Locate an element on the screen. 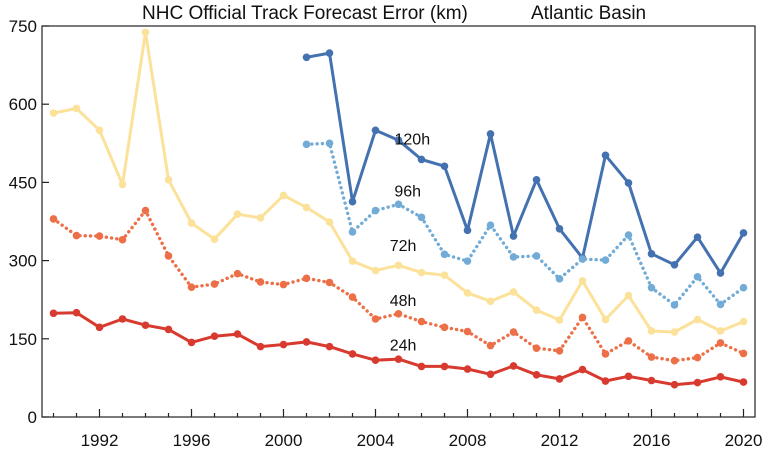 This screenshot has width=768, height=450. series-label-120h: 120h is located at coordinates (413, 139).